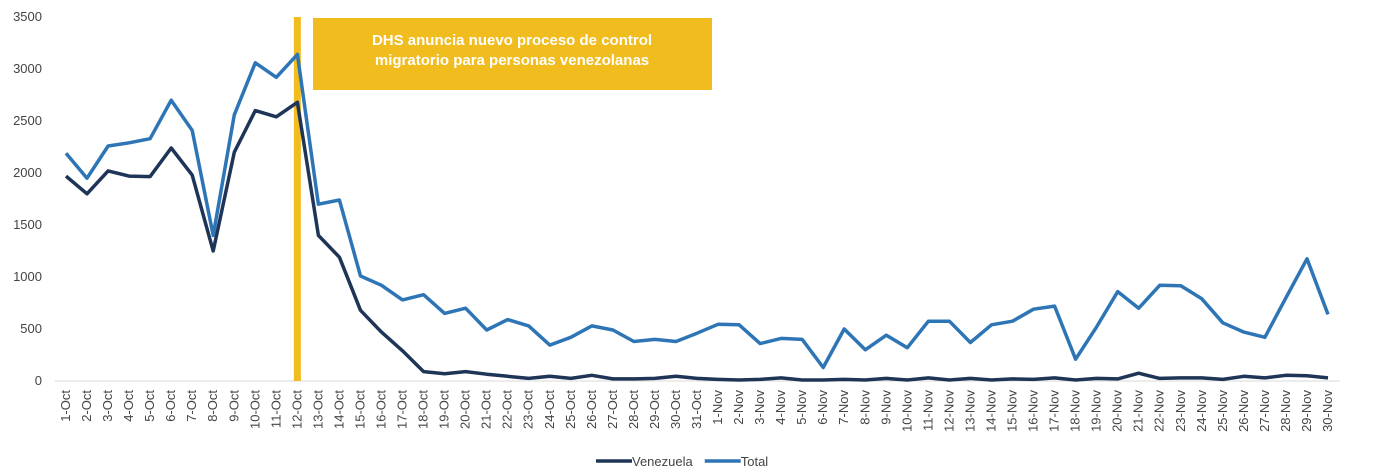 The height and width of the screenshot is (470, 1375). Describe the element at coordinates (738, 407) in the screenshot. I see `x-tick-label: 2-Nov` at that location.